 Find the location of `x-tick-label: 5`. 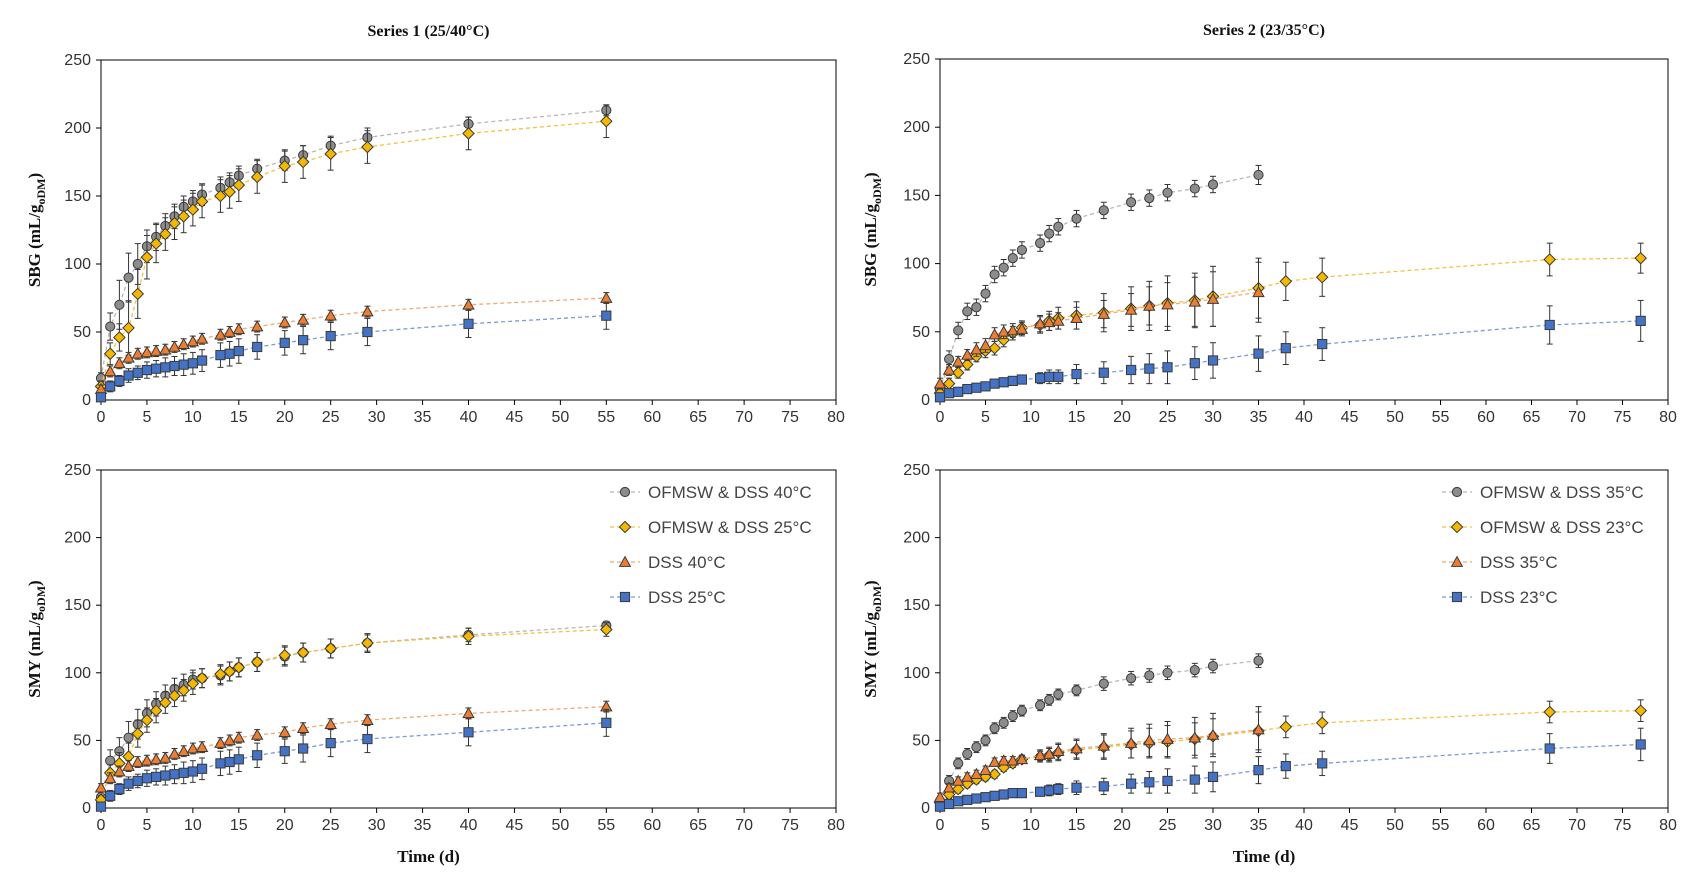

x-tick-label: 5 is located at coordinates (985, 825).